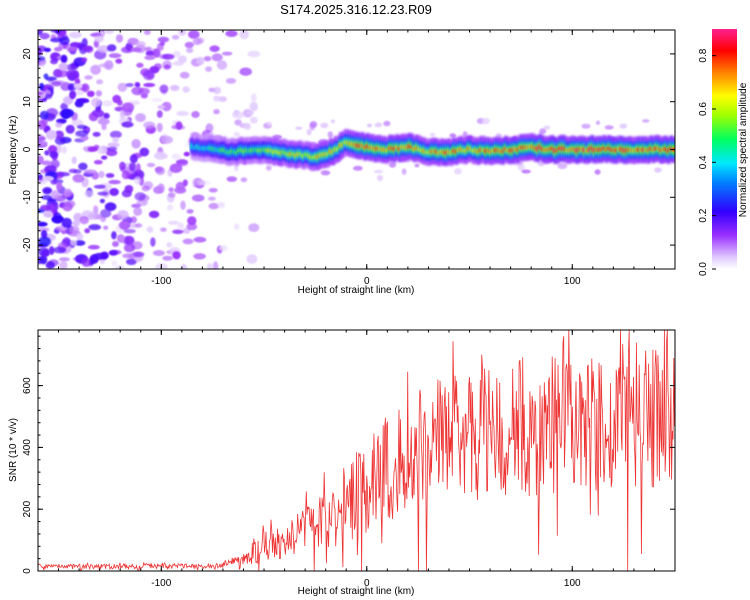 This screenshot has width=750, height=600. What do you see at coordinates (356, 9) in the screenshot?
I see `chart-title: S174.2025.316.12.23.R09` at bounding box center [356, 9].